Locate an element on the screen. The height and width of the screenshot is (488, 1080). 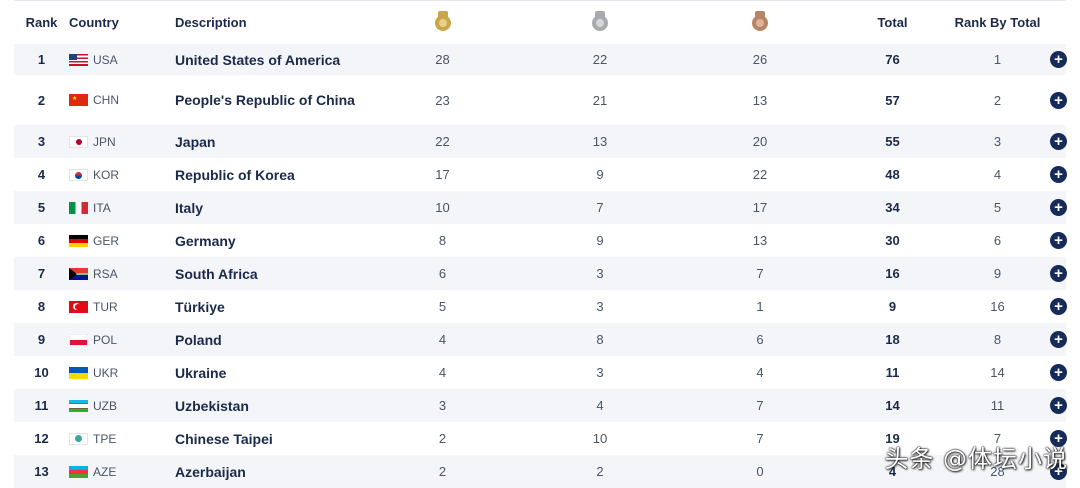
table-row: 1 USA United States of America 28 22 26 76 1 + is located at coordinates (540, 59).